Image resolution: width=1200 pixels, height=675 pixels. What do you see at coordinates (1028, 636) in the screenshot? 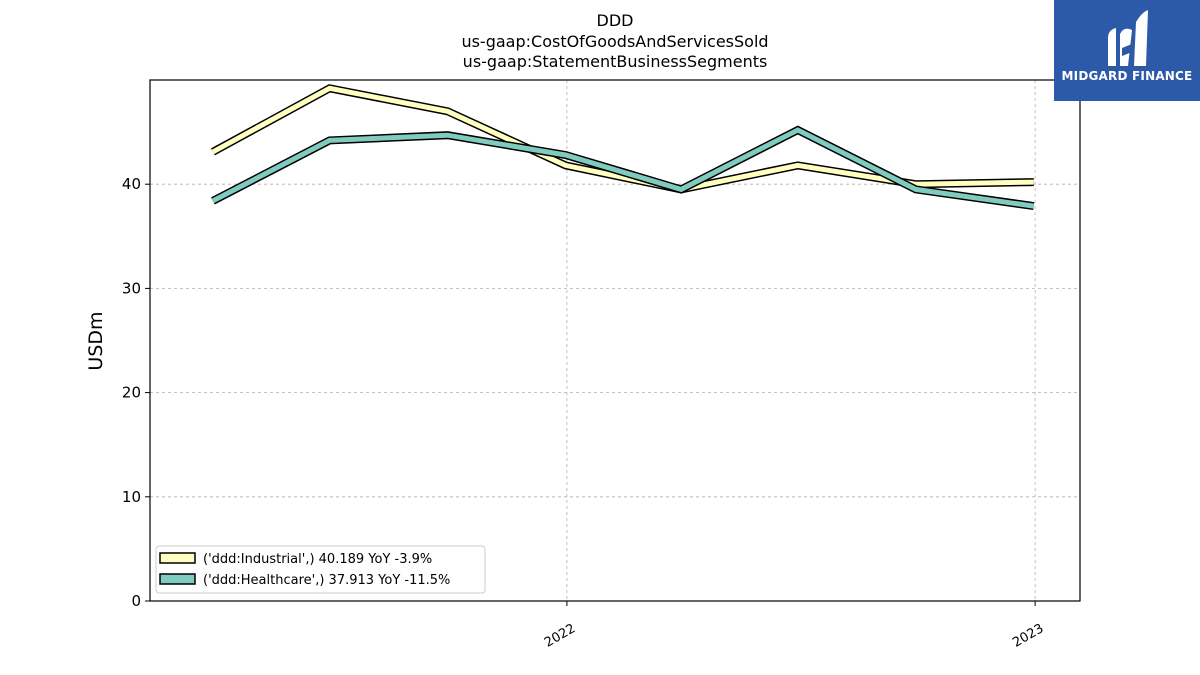
I see `x-tick-label: 2023` at bounding box center [1028, 636].